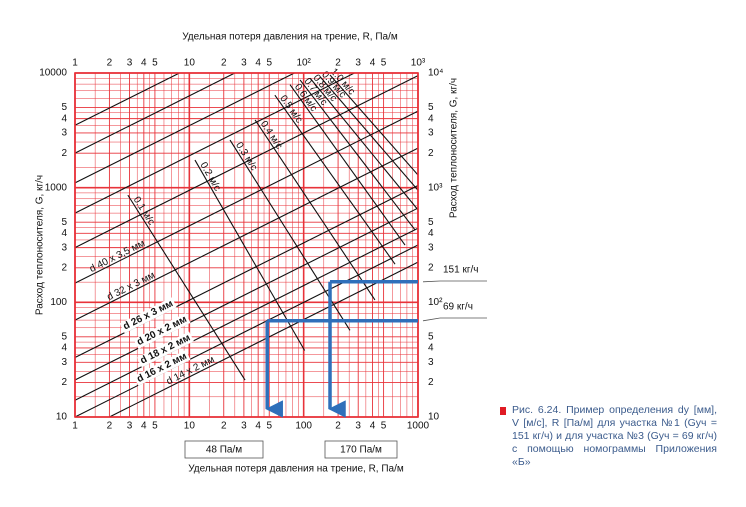 This screenshot has width=746, height=507. What do you see at coordinates (190, 426) in the screenshot?
I see `x-tick-label: 10` at bounding box center [190, 426].